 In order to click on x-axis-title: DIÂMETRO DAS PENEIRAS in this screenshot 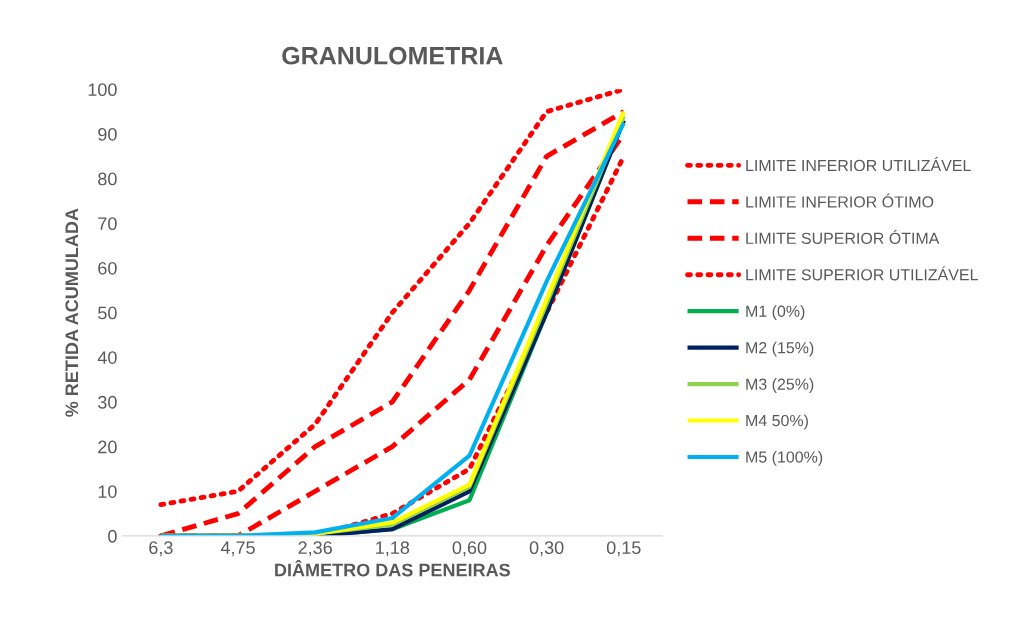, I will do `click(392, 568)`.